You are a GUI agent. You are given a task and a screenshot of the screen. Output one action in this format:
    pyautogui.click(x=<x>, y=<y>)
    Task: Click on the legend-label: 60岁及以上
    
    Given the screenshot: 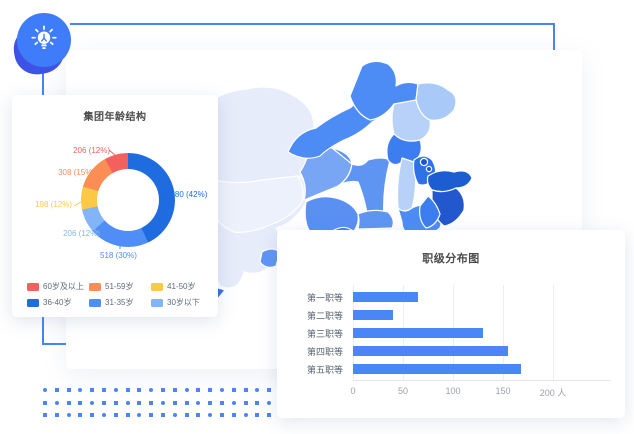 What is the action you would take?
    pyautogui.click(x=63, y=286)
    